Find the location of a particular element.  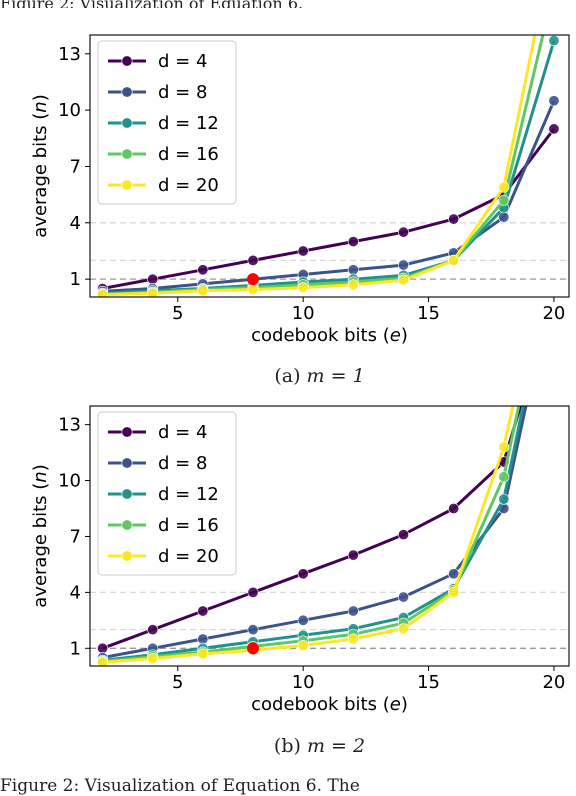

figure-caption-top-fragment: Figure 2: Visualization of Equation 6. is located at coordinates (151, 4).